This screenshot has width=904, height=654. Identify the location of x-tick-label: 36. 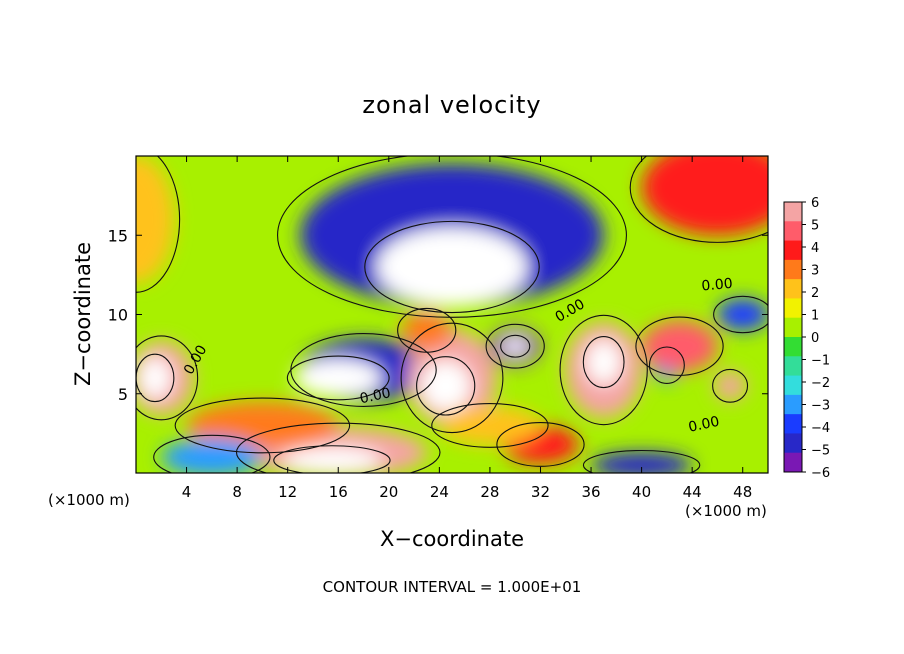
(590, 492).